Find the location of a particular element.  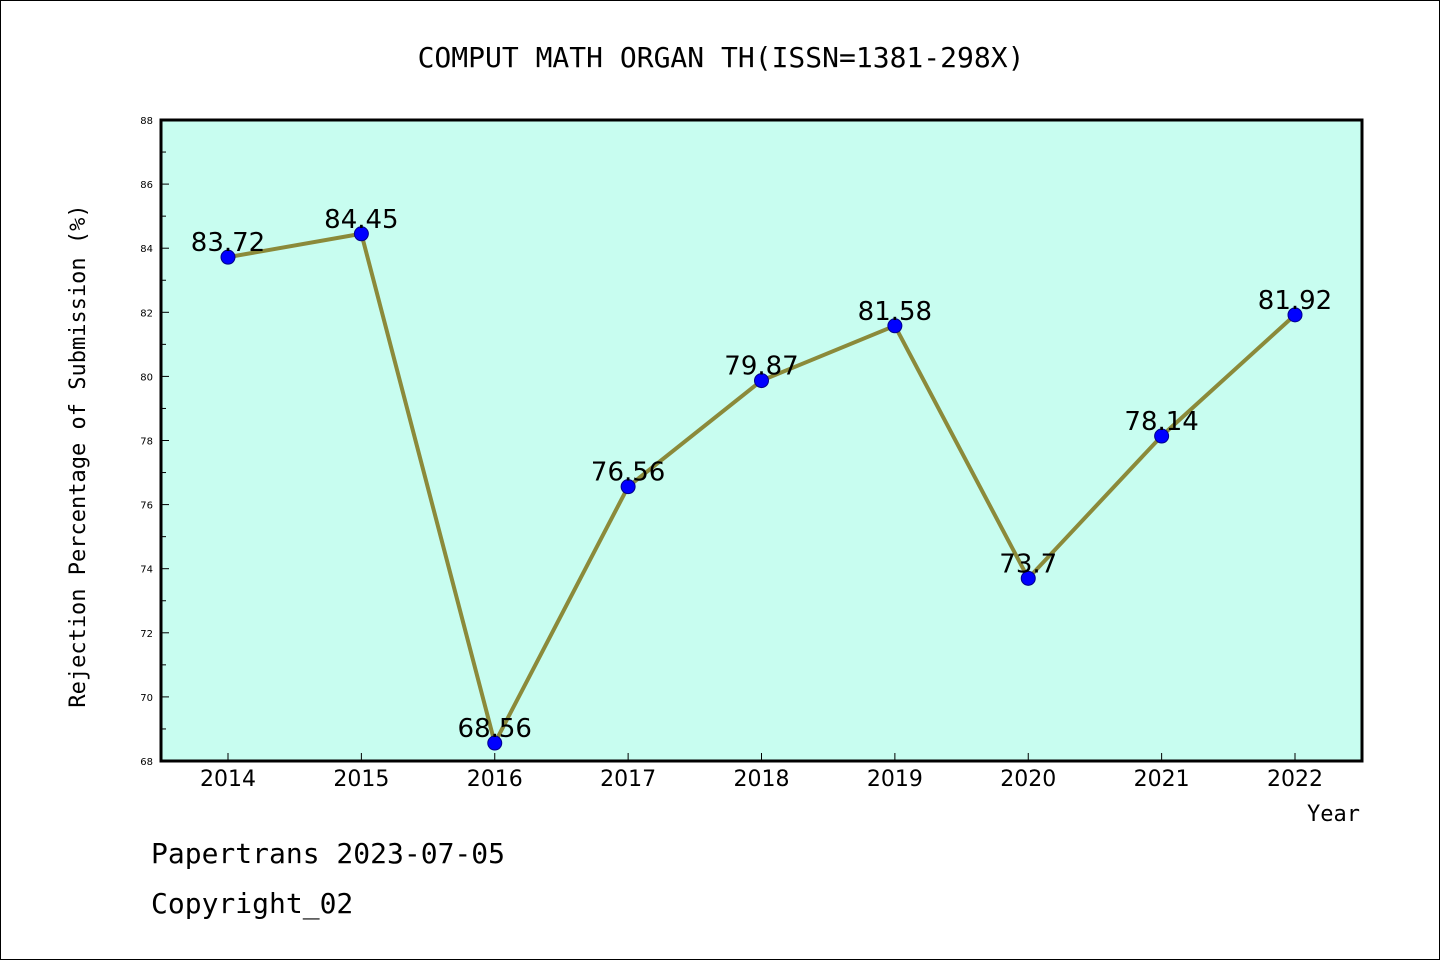

x-tick-label: 2014 is located at coordinates (228, 779).